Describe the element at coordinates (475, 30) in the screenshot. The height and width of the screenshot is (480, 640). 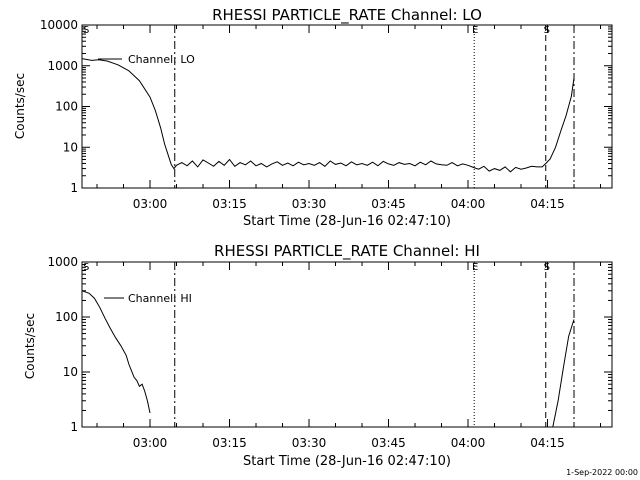
I see `lo-marker-label: E` at that location.